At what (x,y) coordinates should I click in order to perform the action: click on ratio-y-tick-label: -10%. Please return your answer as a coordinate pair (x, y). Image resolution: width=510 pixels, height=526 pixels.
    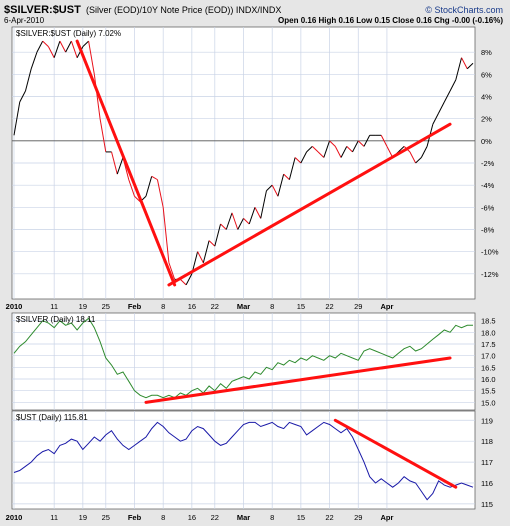
    Looking at the image, I should click on (490, 252).